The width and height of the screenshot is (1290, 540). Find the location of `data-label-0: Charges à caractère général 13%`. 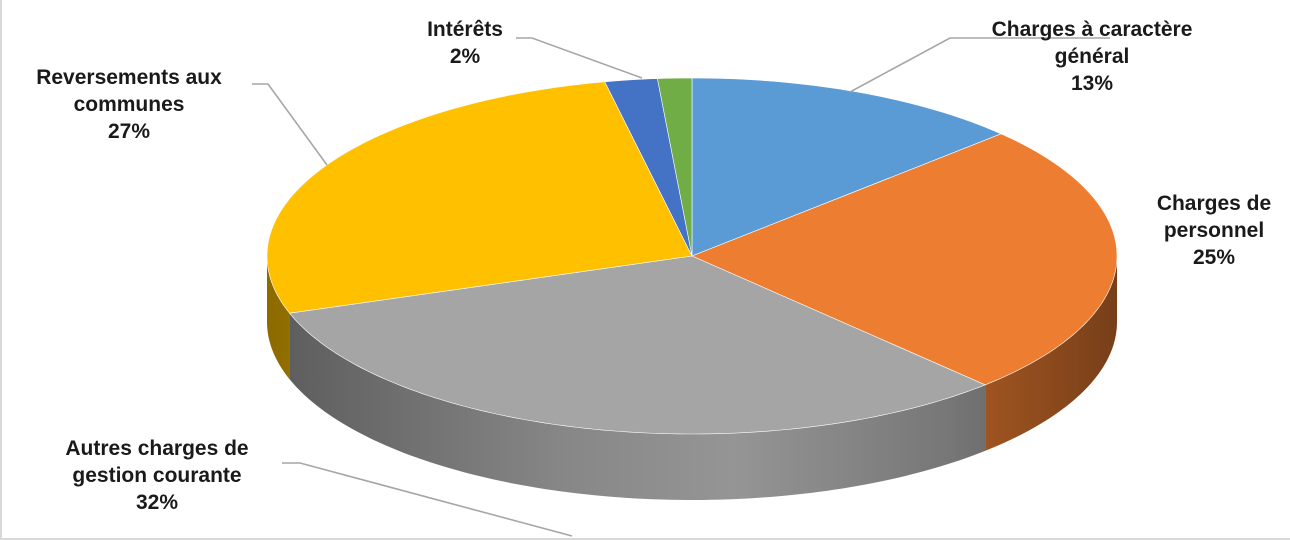

data-label-0: Charges à caractère général 13% is located at coordinates (1092, 56).